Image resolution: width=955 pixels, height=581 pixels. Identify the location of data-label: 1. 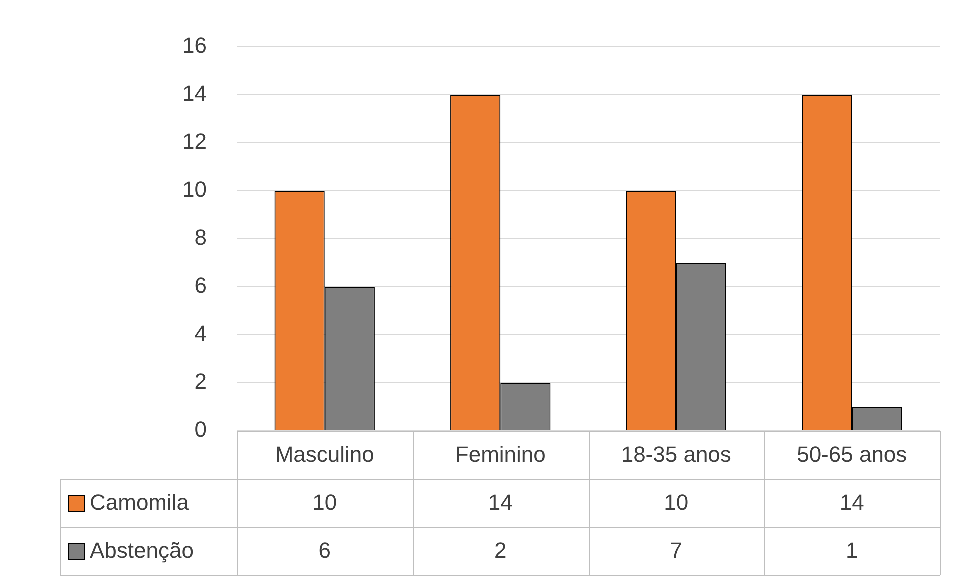
(852, 551).